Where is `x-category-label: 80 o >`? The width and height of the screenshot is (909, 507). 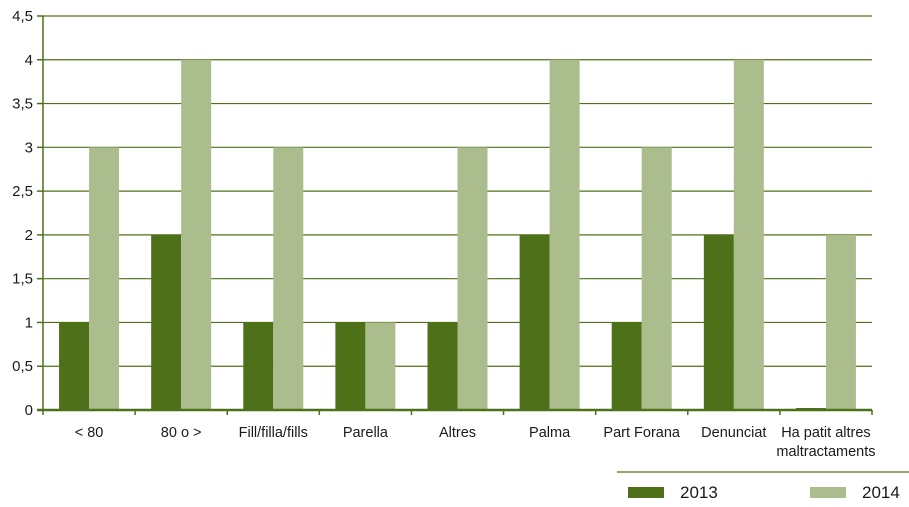 x-category-label: 80 o > is located at coordinates (181, 433).